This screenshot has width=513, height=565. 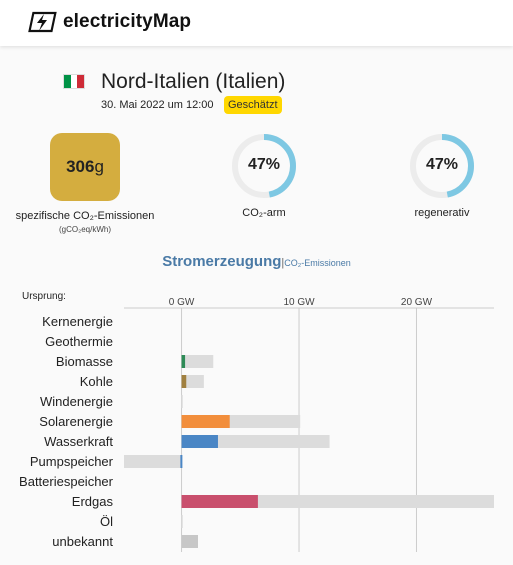 I want to click on x-tick-label: 20 GW, so click(x=417, y=302).